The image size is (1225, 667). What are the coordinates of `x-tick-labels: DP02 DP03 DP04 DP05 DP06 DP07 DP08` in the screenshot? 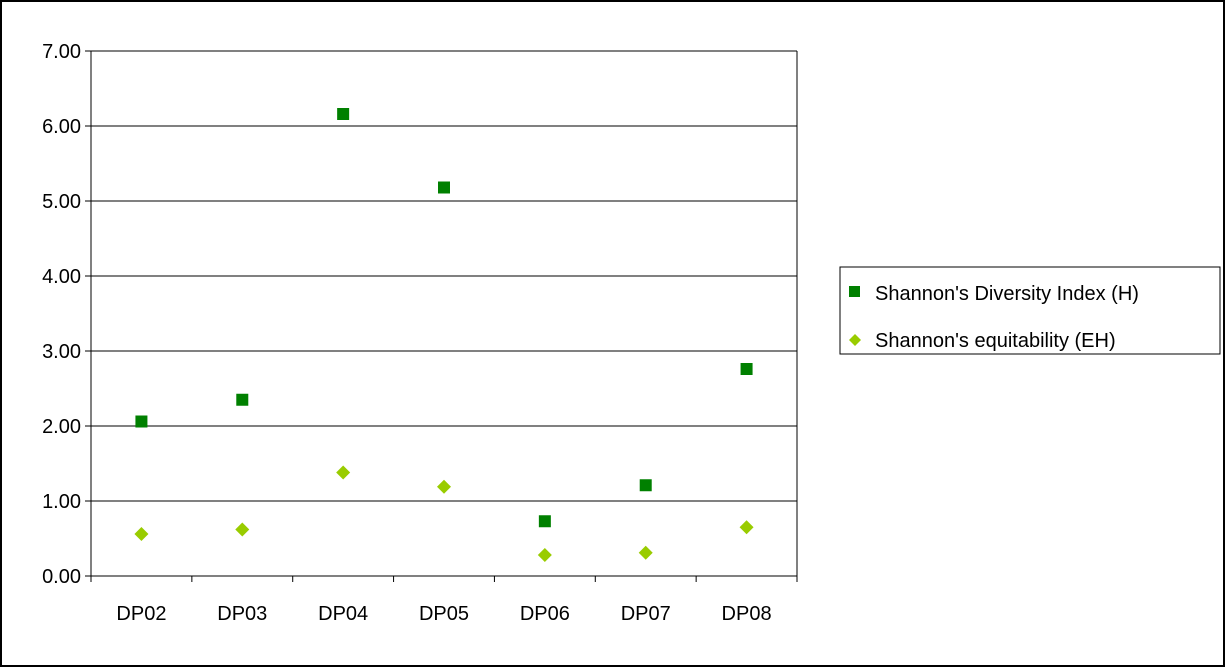 It's located at (443, 614).